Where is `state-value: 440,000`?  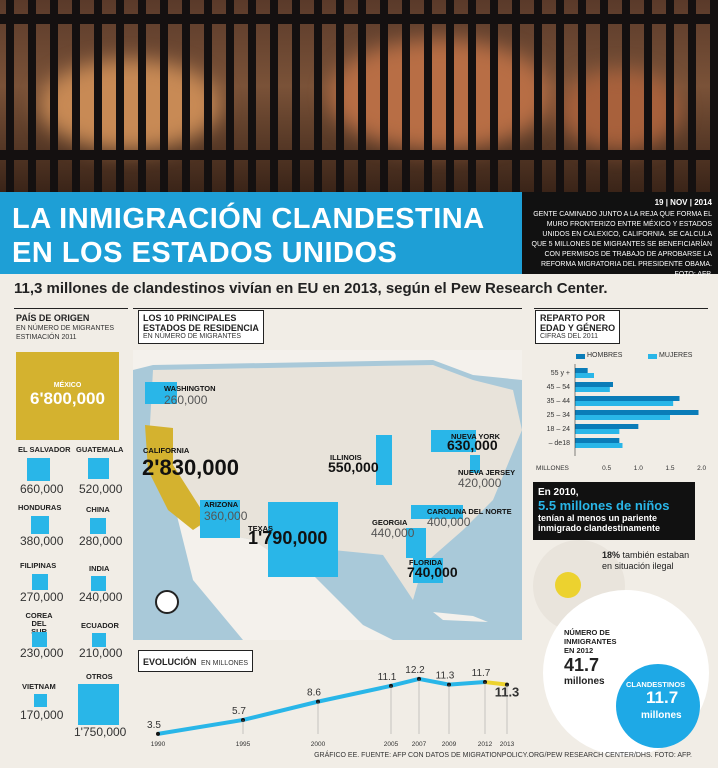 state-value: 440,000 is located at coordinates (393, 533).